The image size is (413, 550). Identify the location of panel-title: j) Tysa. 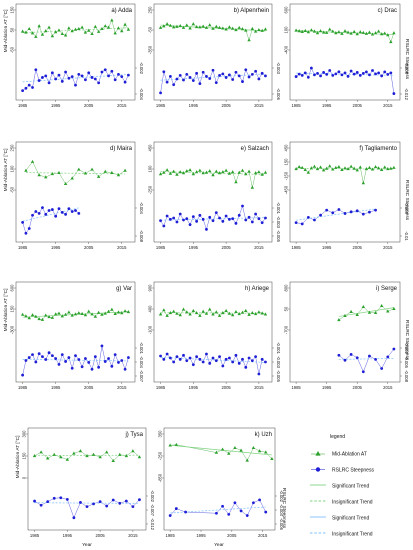
(133, 435).